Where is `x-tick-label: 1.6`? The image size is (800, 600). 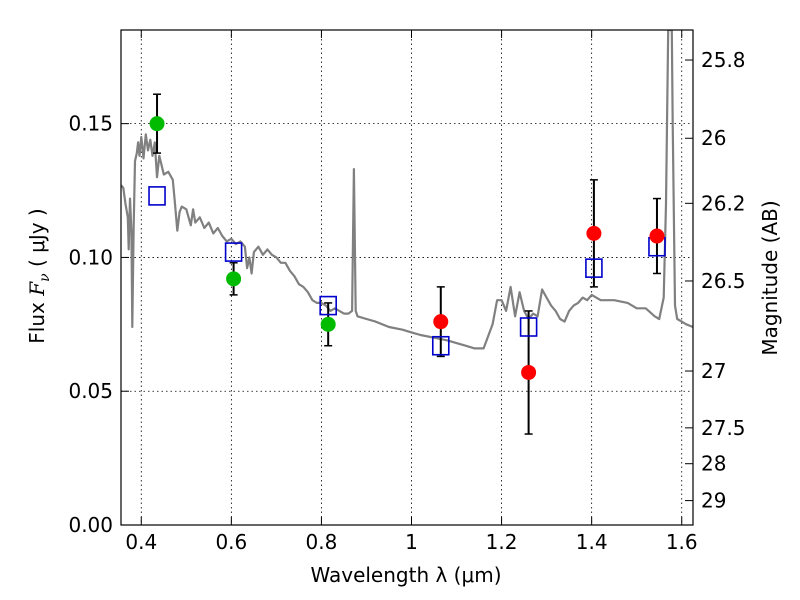 x-tick-label: 1.6 is located at coordinates (682, 542).